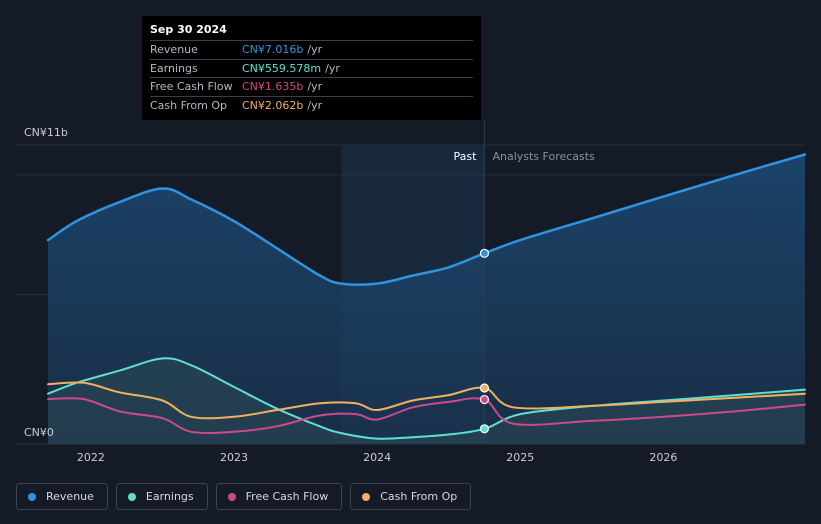 This screenshot has width=821, height=524. Describe the element at coordinates (174, 50) in the screenshot. I see `tooltip-label: Revenue` at that location.